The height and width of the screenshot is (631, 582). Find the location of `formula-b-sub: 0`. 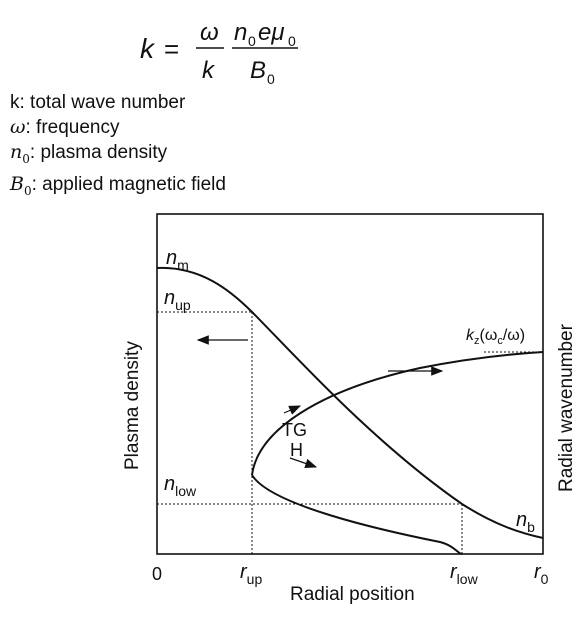

formula-b-sub: 0 is located at coordinates (271, 79).